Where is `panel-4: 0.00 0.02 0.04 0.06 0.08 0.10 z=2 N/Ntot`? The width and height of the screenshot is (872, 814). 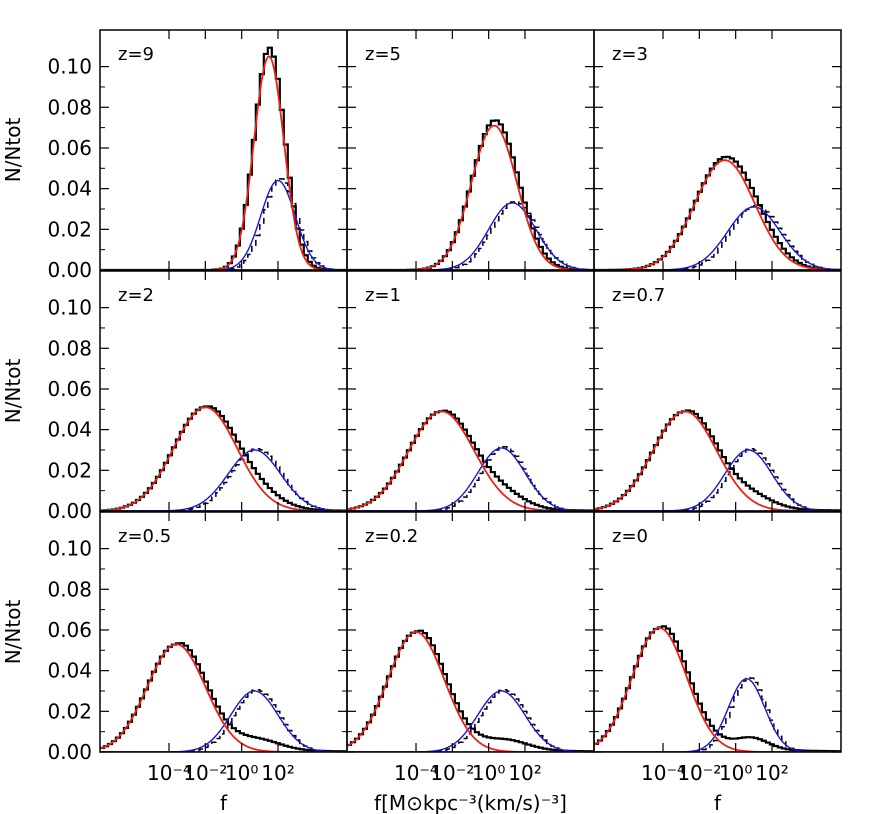 panel-4: 0.00 0.02 0.04 0.06 0.08 0.10 z=2 N/Ntot is located at coordinates (174, 396).